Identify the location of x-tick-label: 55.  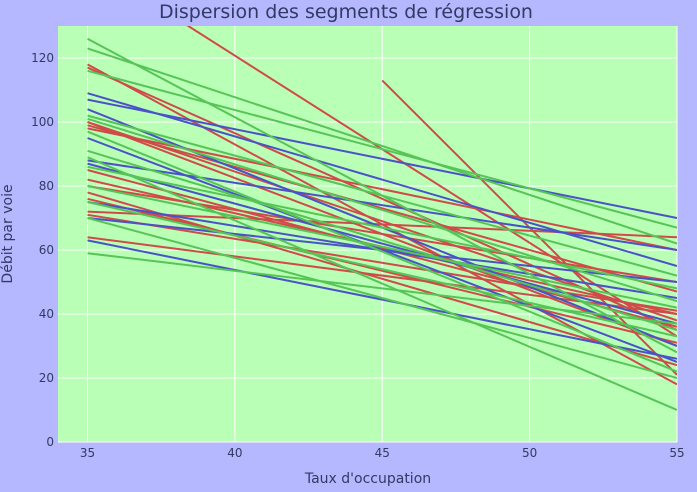
(676, 453).